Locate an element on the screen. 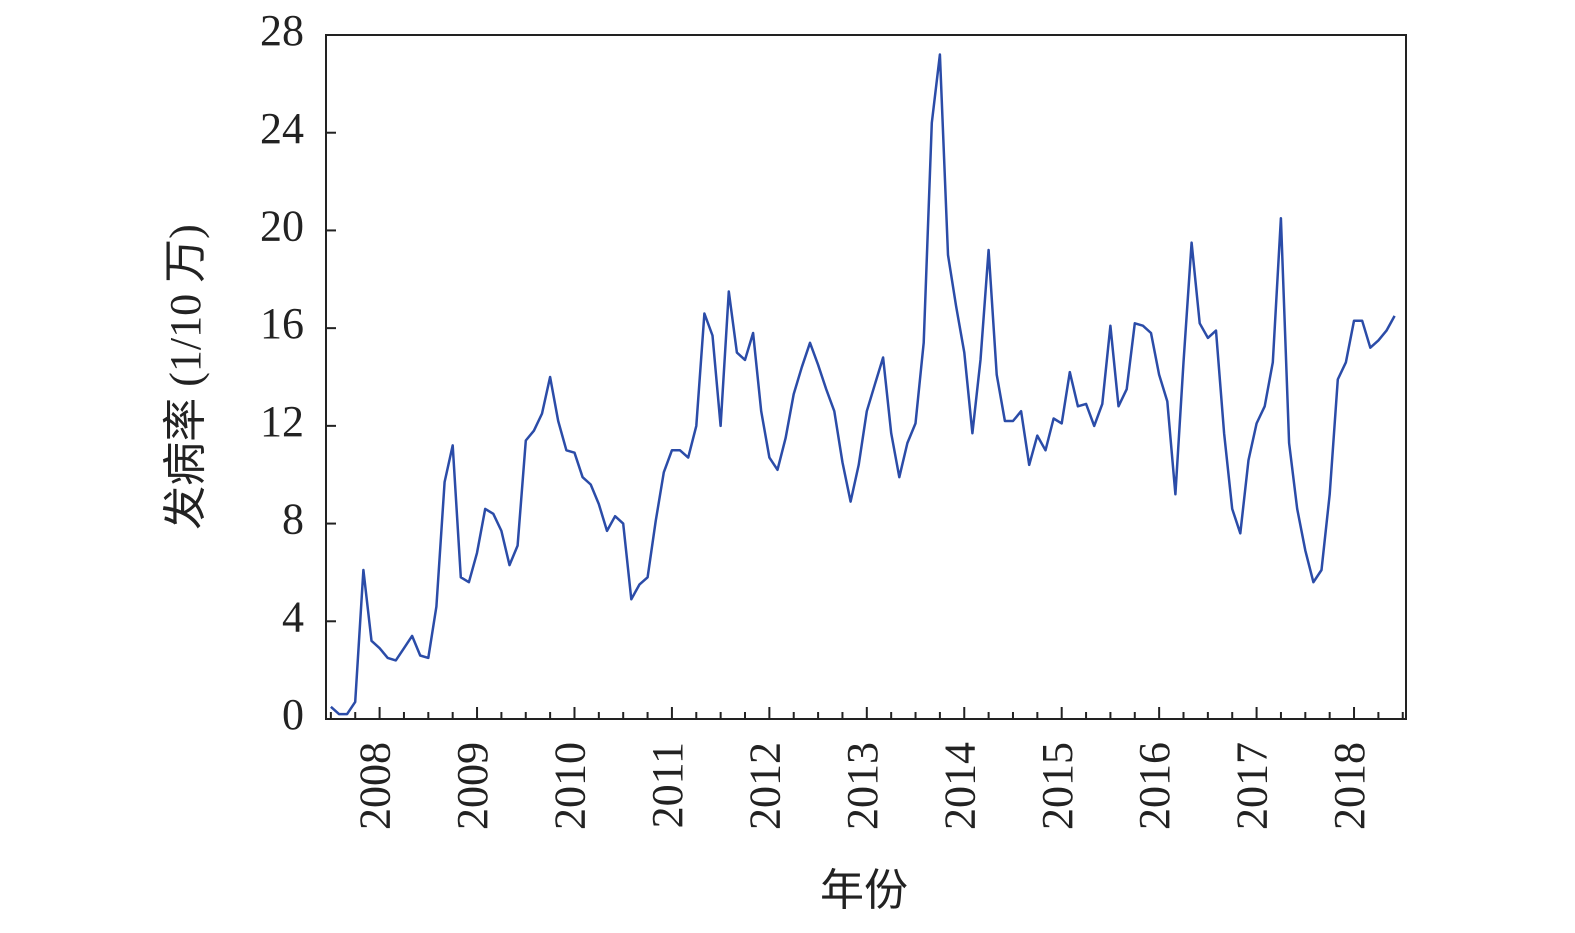  y-tick-label: 16 is located at coordinates (282, 323).